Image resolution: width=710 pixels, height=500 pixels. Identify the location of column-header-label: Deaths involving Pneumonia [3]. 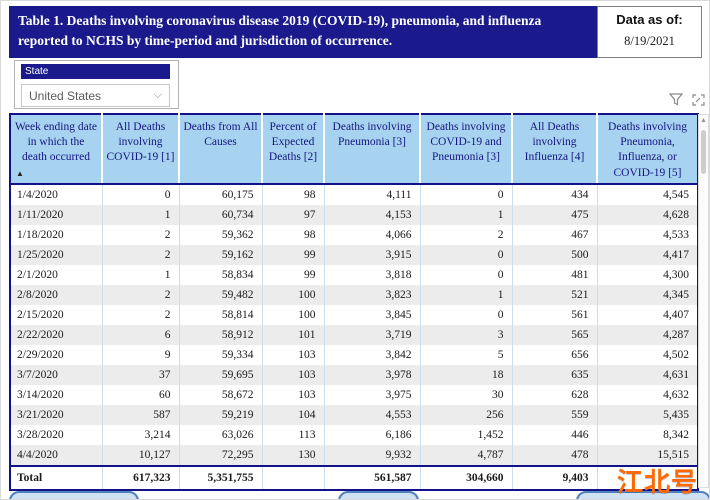
(372, 135).